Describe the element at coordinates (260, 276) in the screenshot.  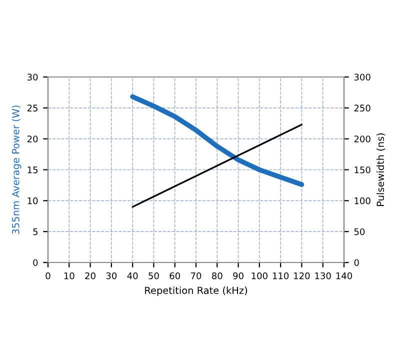
I see `x-tick-label: 100` at that location.